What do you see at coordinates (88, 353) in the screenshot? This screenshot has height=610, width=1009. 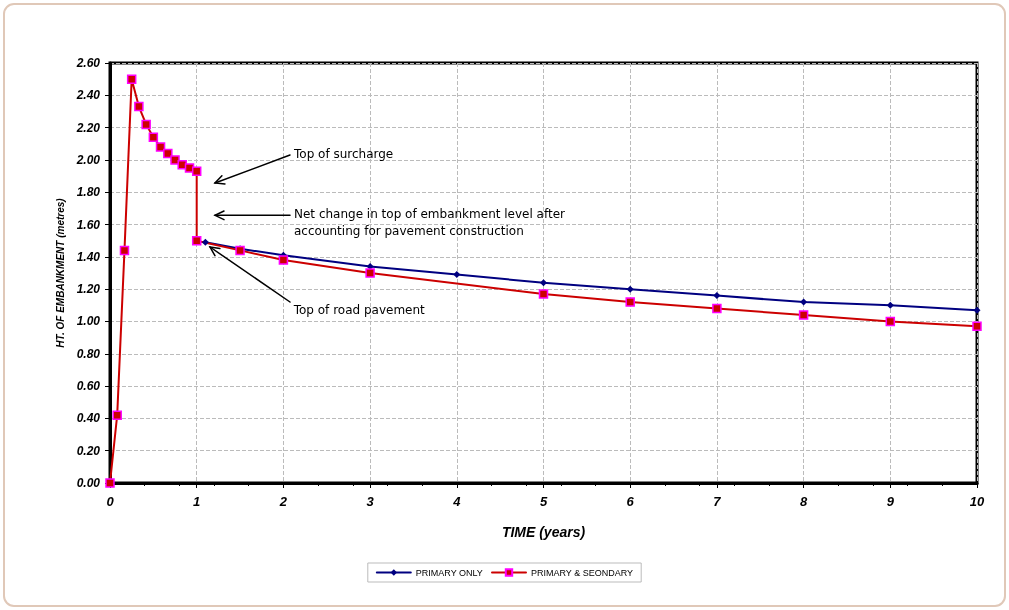 I see `y-tick-label: 0.80` at bounding box center [88, 353].